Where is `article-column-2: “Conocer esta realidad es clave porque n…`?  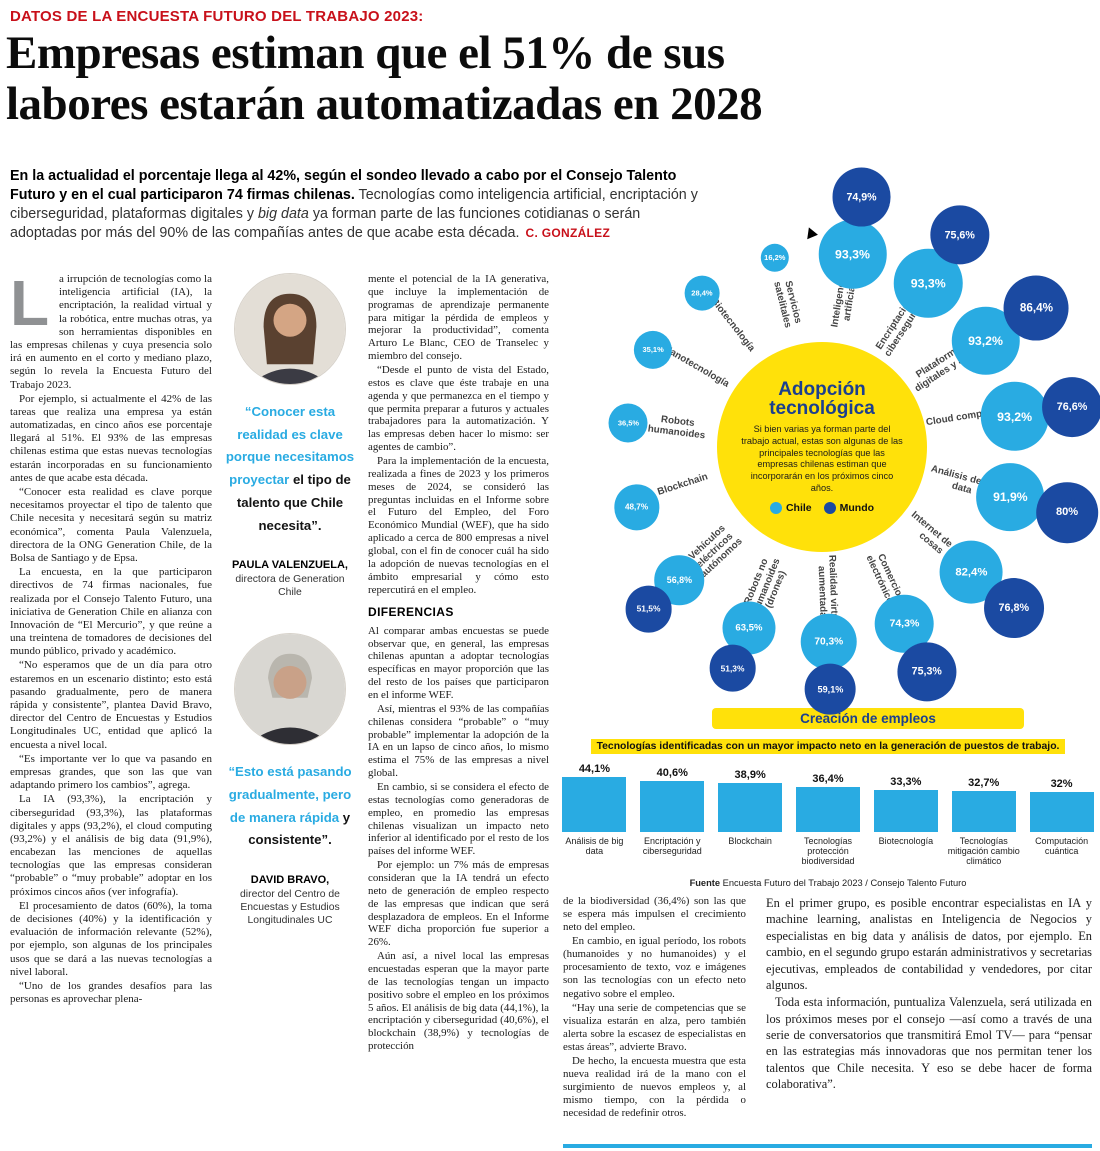 article-column-2: “Conocer esta realidad es clave porque n… is located at coordinates (290, 709).